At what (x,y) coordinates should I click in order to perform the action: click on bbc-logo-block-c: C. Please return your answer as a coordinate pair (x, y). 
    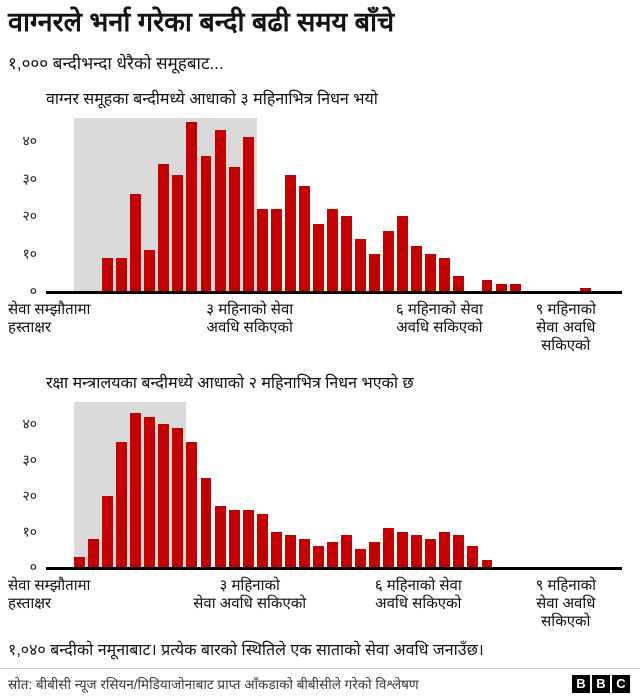
    Looking at the image, I should click on (621, 683).